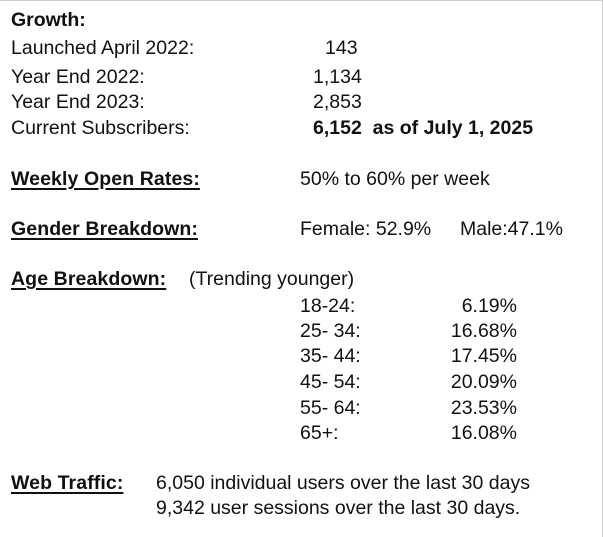 Image resolution: width=603 pixels, height=537 pixels. I want to click on age-percent: 23.53%, so click(483, 408).